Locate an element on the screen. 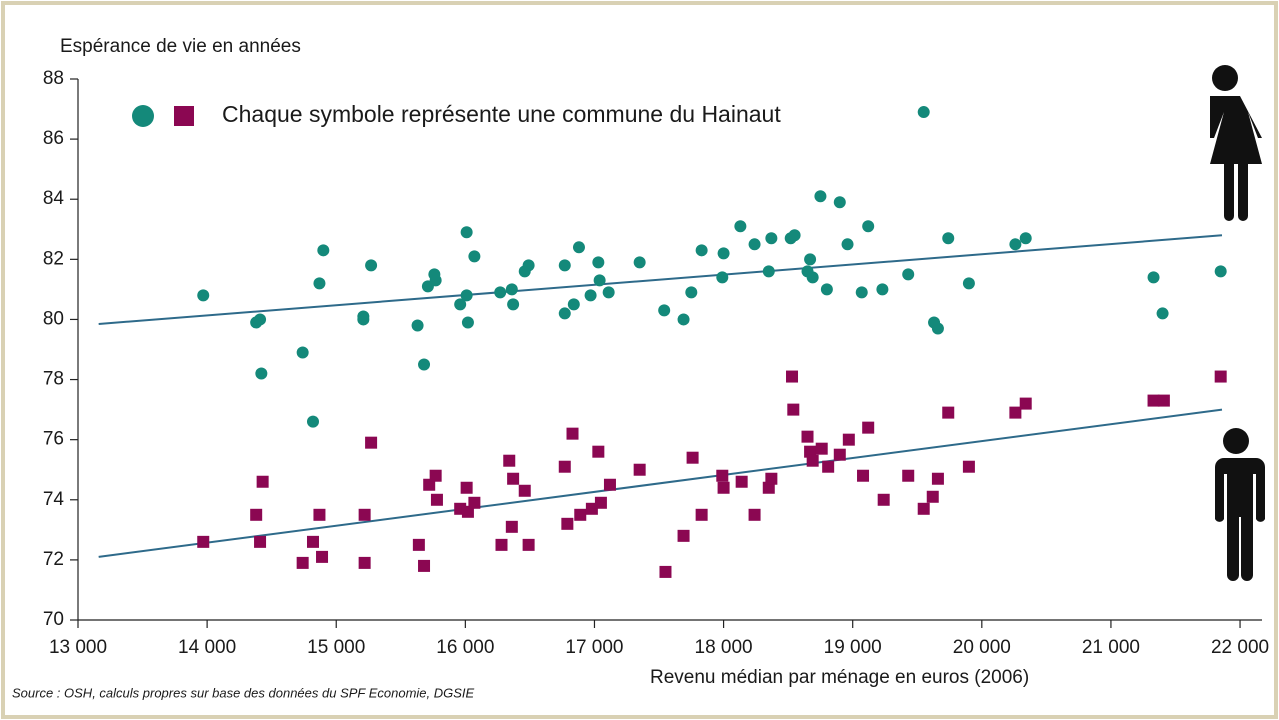 The width and height of the screenshot is (1279, 720). x-tick-label: 21 000 is located at coordinates (1111, 647).